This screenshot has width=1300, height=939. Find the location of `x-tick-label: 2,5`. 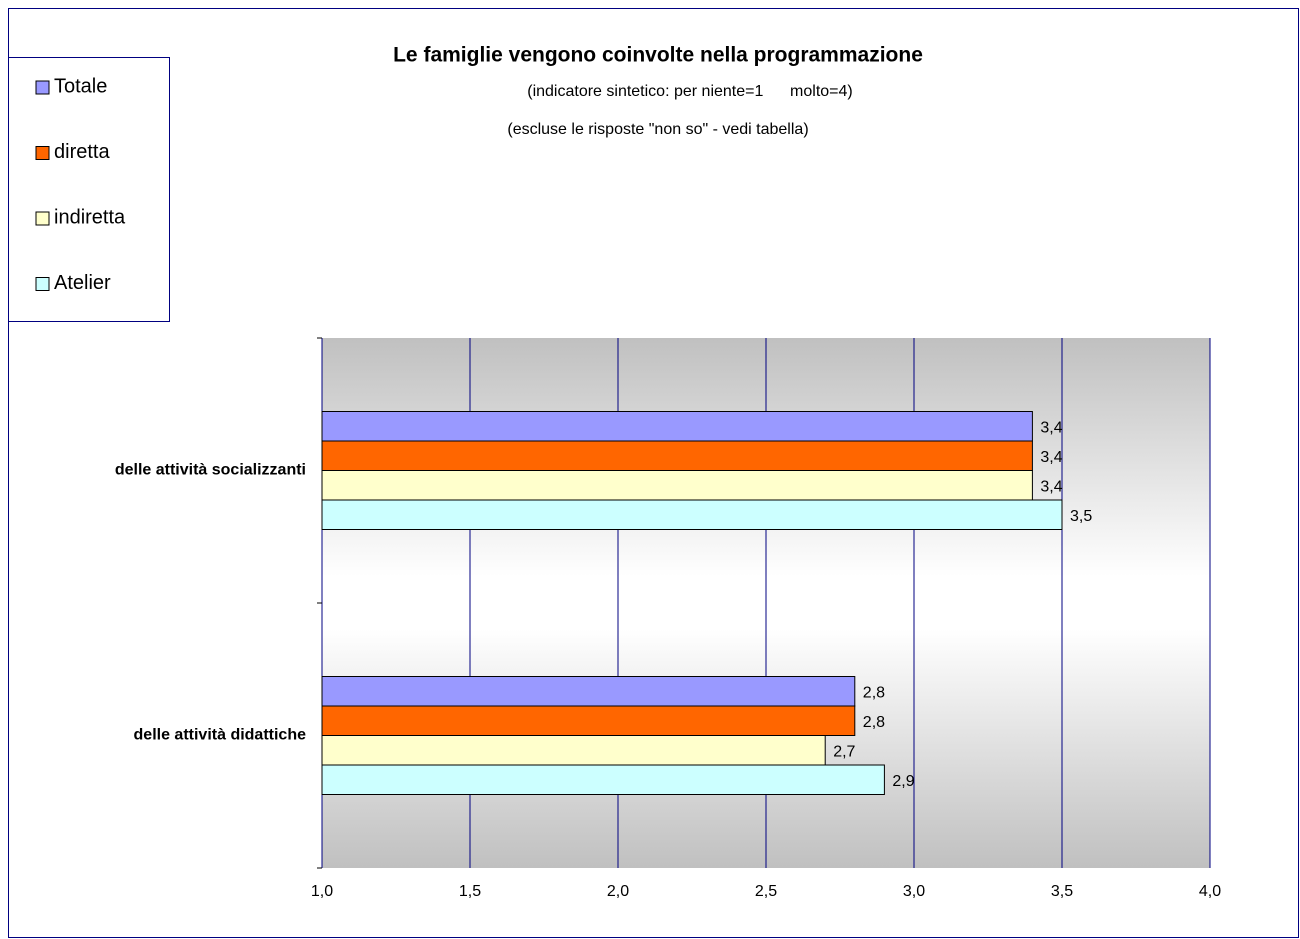

x-tick-label: 2,5 is located at coordinates (766, 891).